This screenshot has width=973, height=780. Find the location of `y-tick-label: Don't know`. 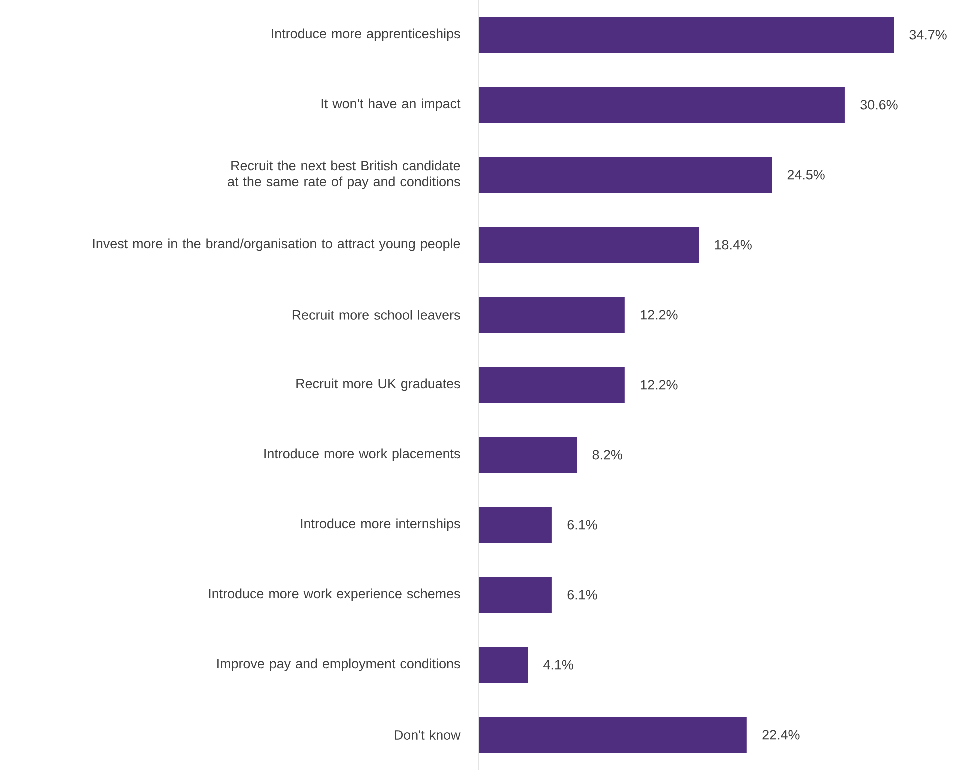

y-tick-label: Don't know is located at coordinates (428, 735).